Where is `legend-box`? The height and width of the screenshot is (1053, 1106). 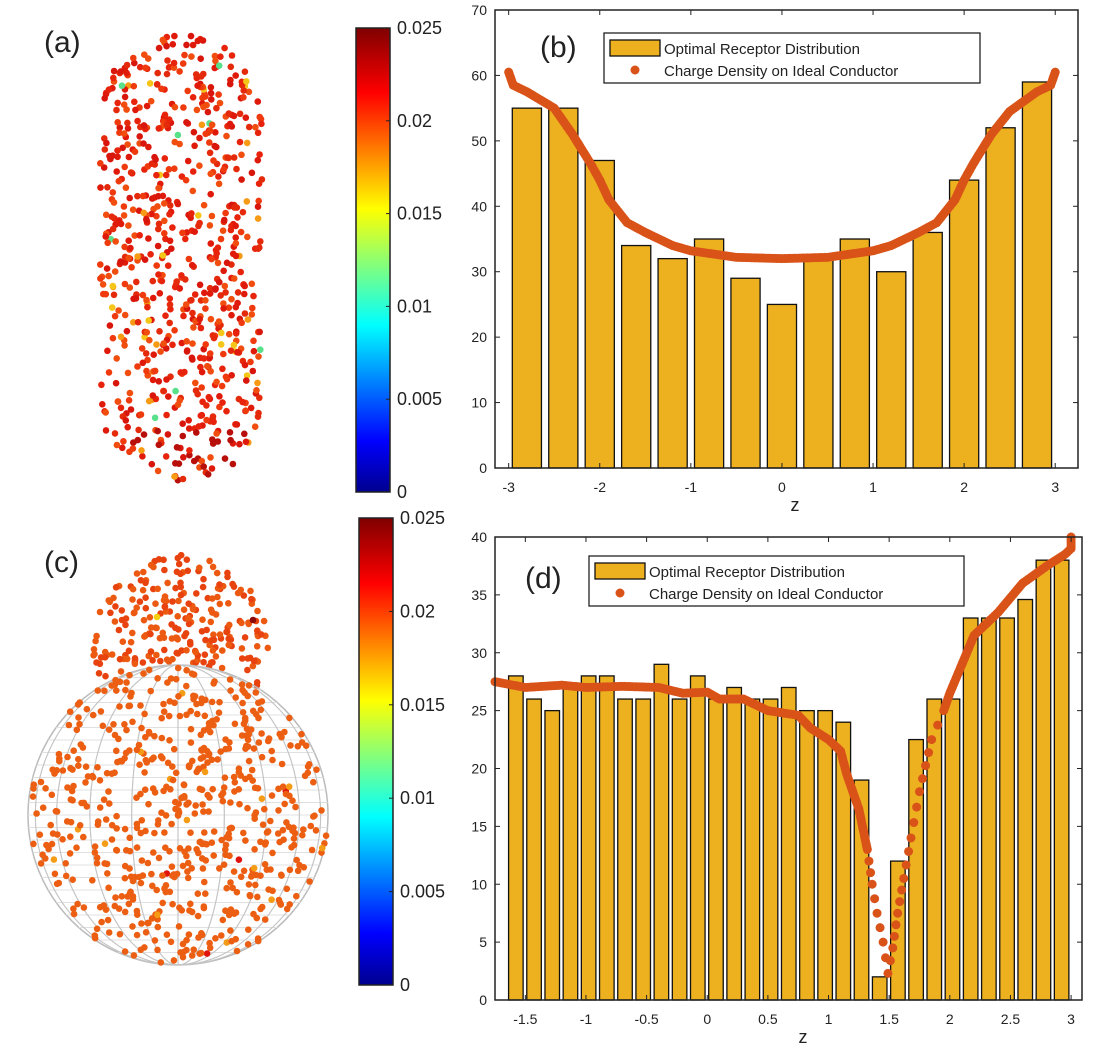
legend-box is located at coordinates (776, 581).